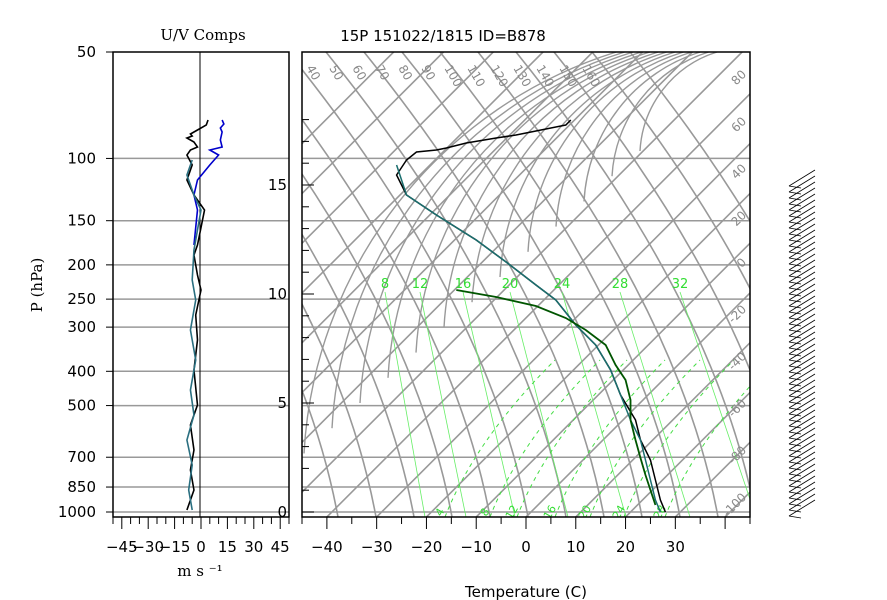  I want to click on pressure-tick-label: 700, so click(81, 457).